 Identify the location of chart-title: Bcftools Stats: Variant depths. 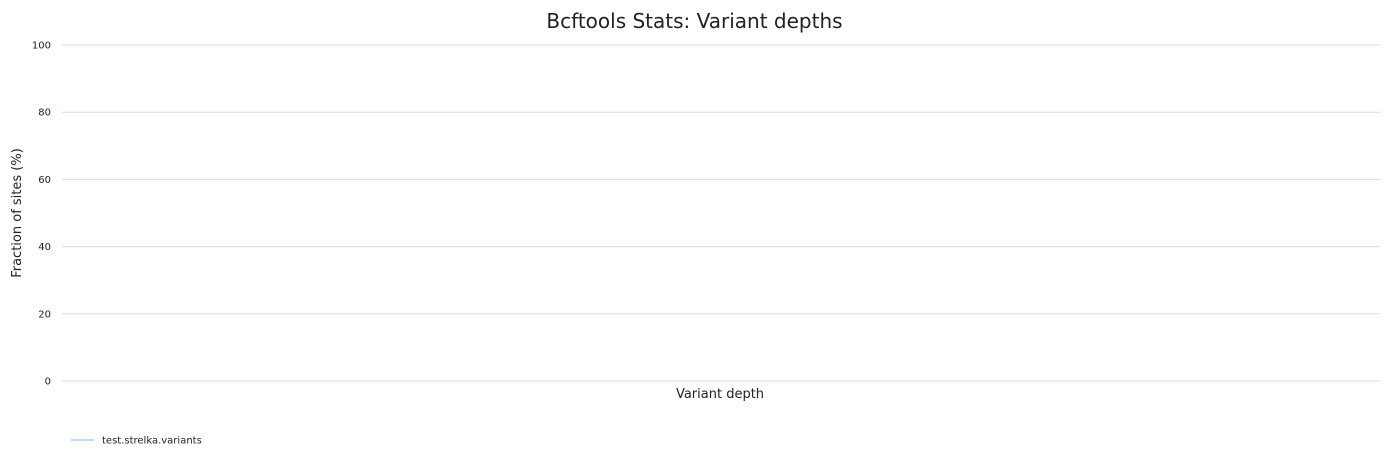
(694, 21).